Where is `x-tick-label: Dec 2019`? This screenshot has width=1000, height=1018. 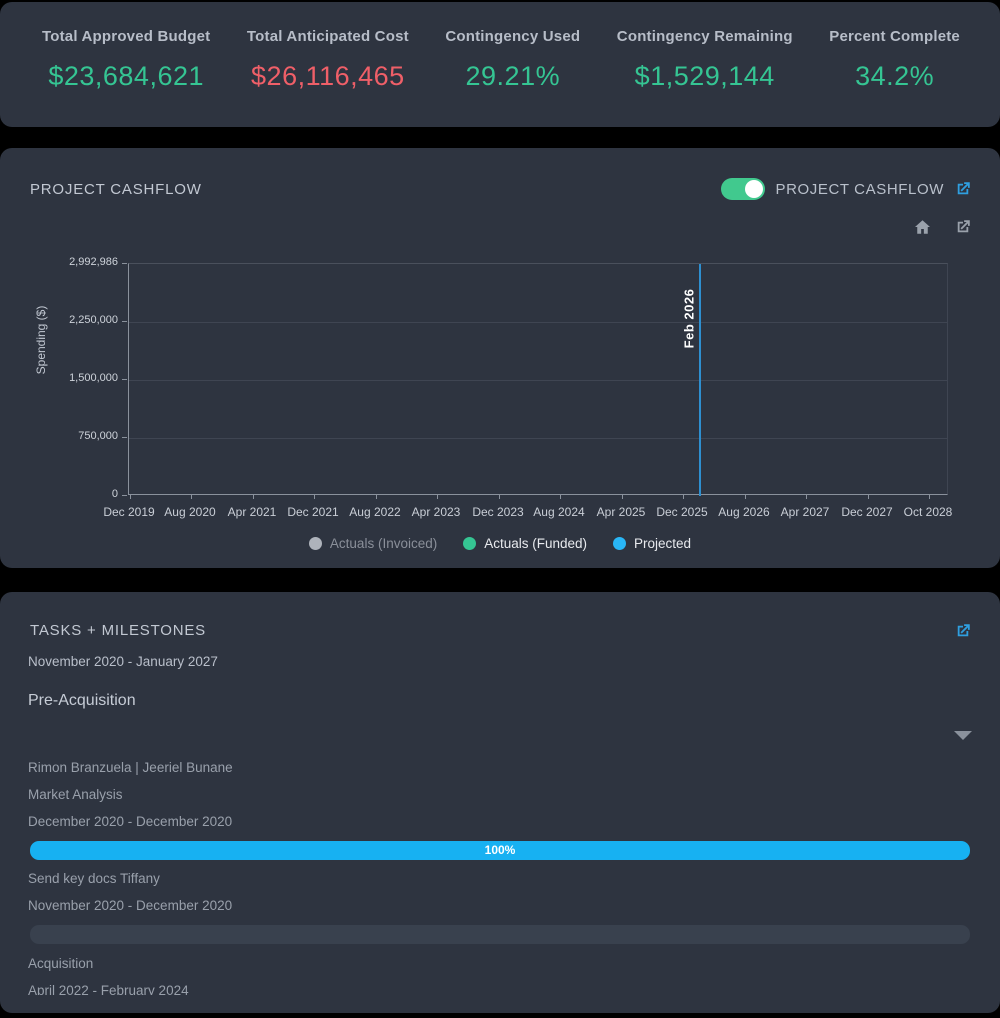 x-tick-label: Dec 2019 is located at coordinates (129, 512).